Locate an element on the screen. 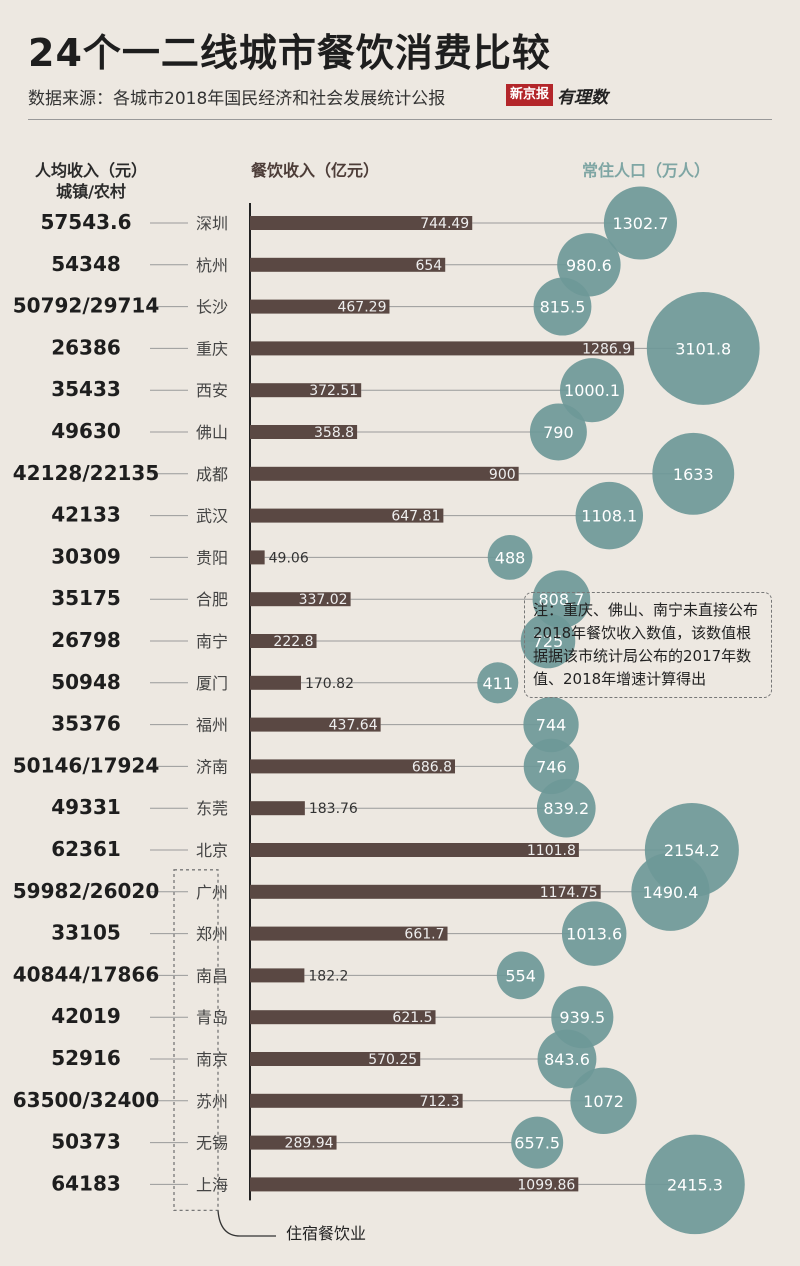 The width and height of the screenshot is (800, 1266). city-label: 南昌 is located at coordinates (212, 975).